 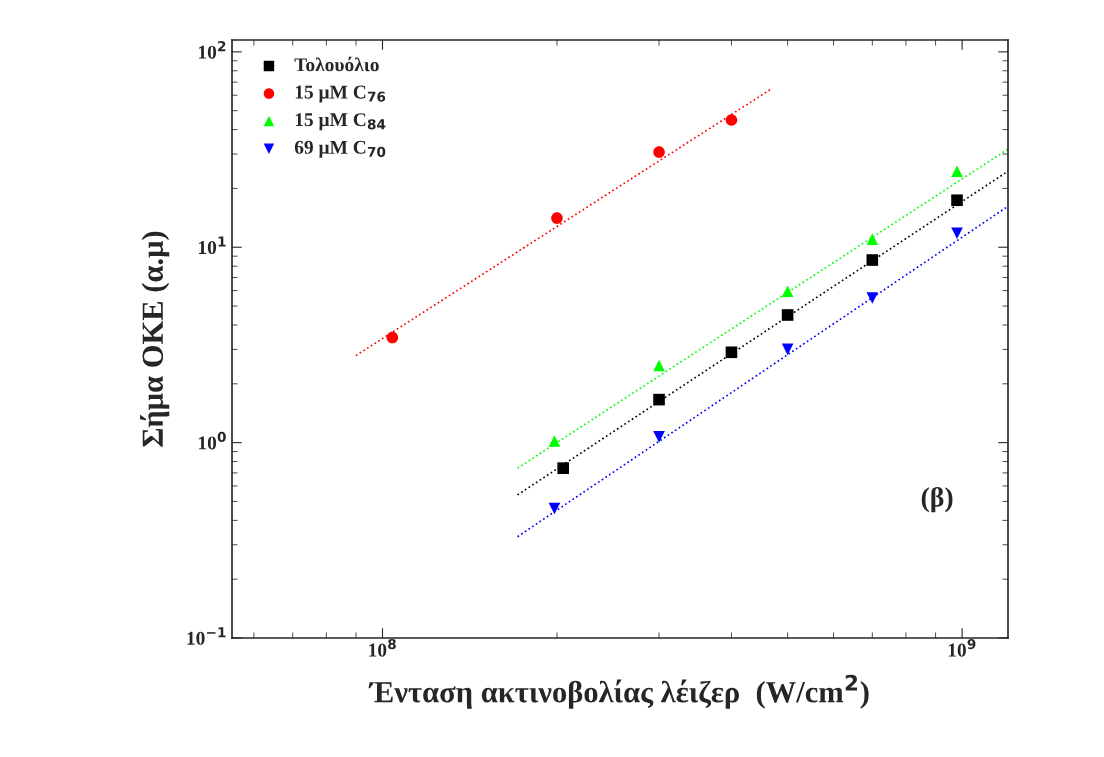 I want to click on legend-label: 15 μM C$_{76}$, so click(x=340, y=94).